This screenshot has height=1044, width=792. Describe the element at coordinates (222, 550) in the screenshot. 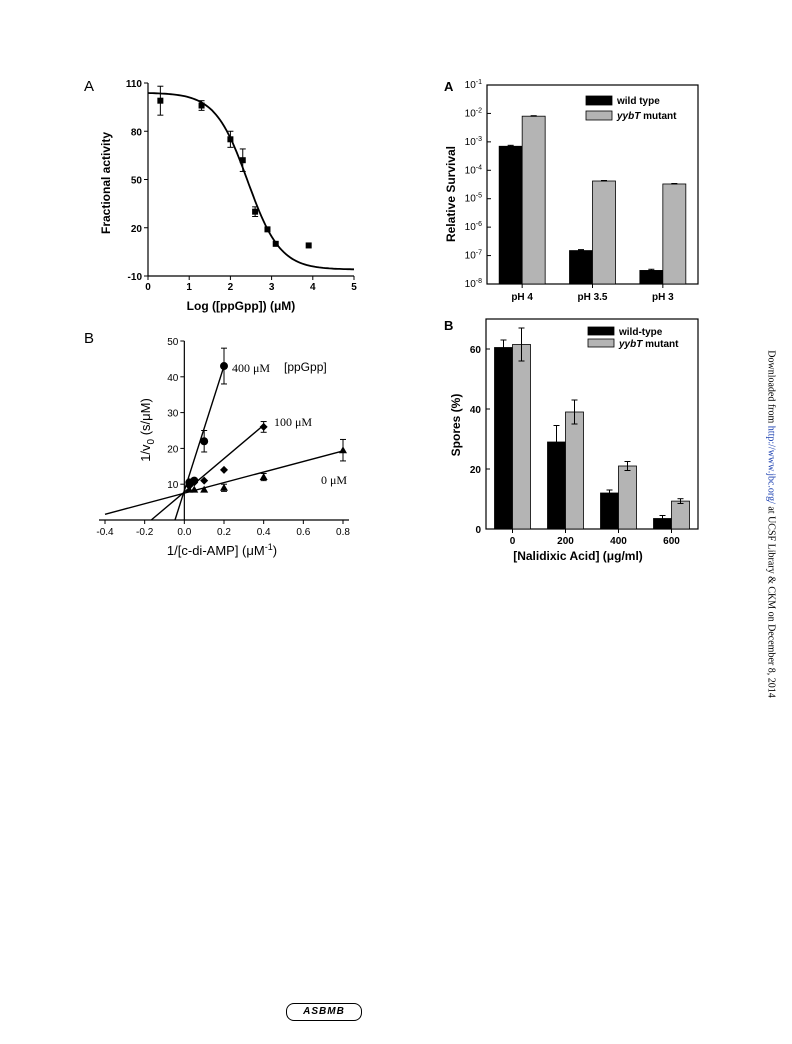

I see `double-reciprocal-x-label: 1/[c-di-AMP] (μM-1)` at that location.